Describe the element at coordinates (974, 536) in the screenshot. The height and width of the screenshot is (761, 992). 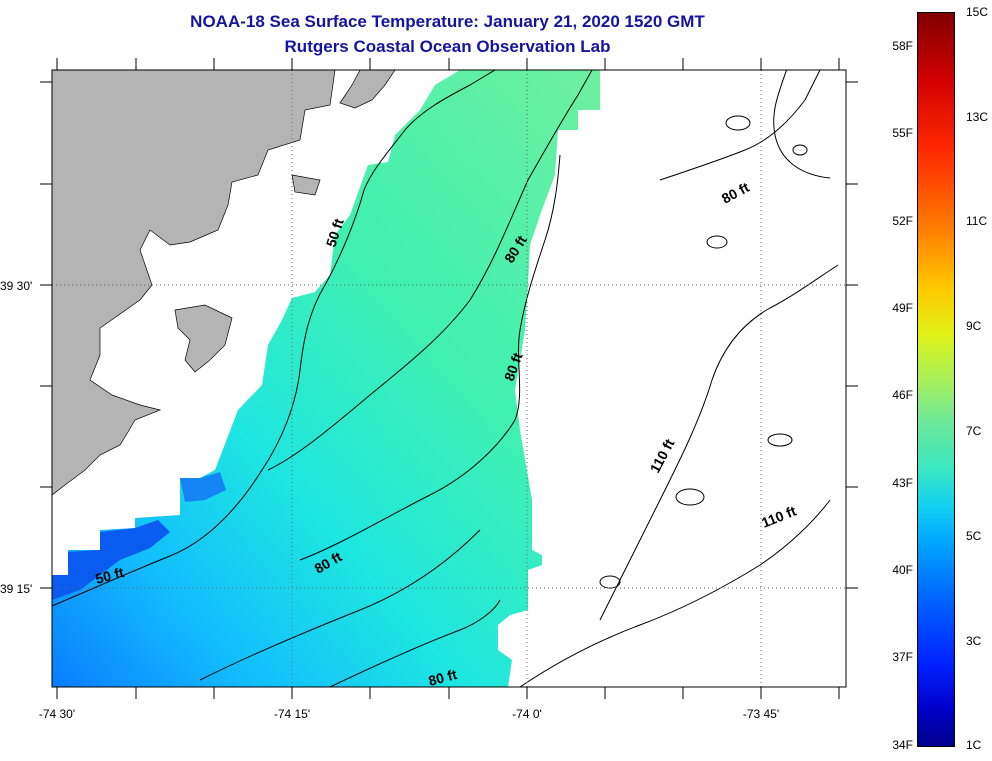
I see `colorbar-celsius-label: 5C` at that location.